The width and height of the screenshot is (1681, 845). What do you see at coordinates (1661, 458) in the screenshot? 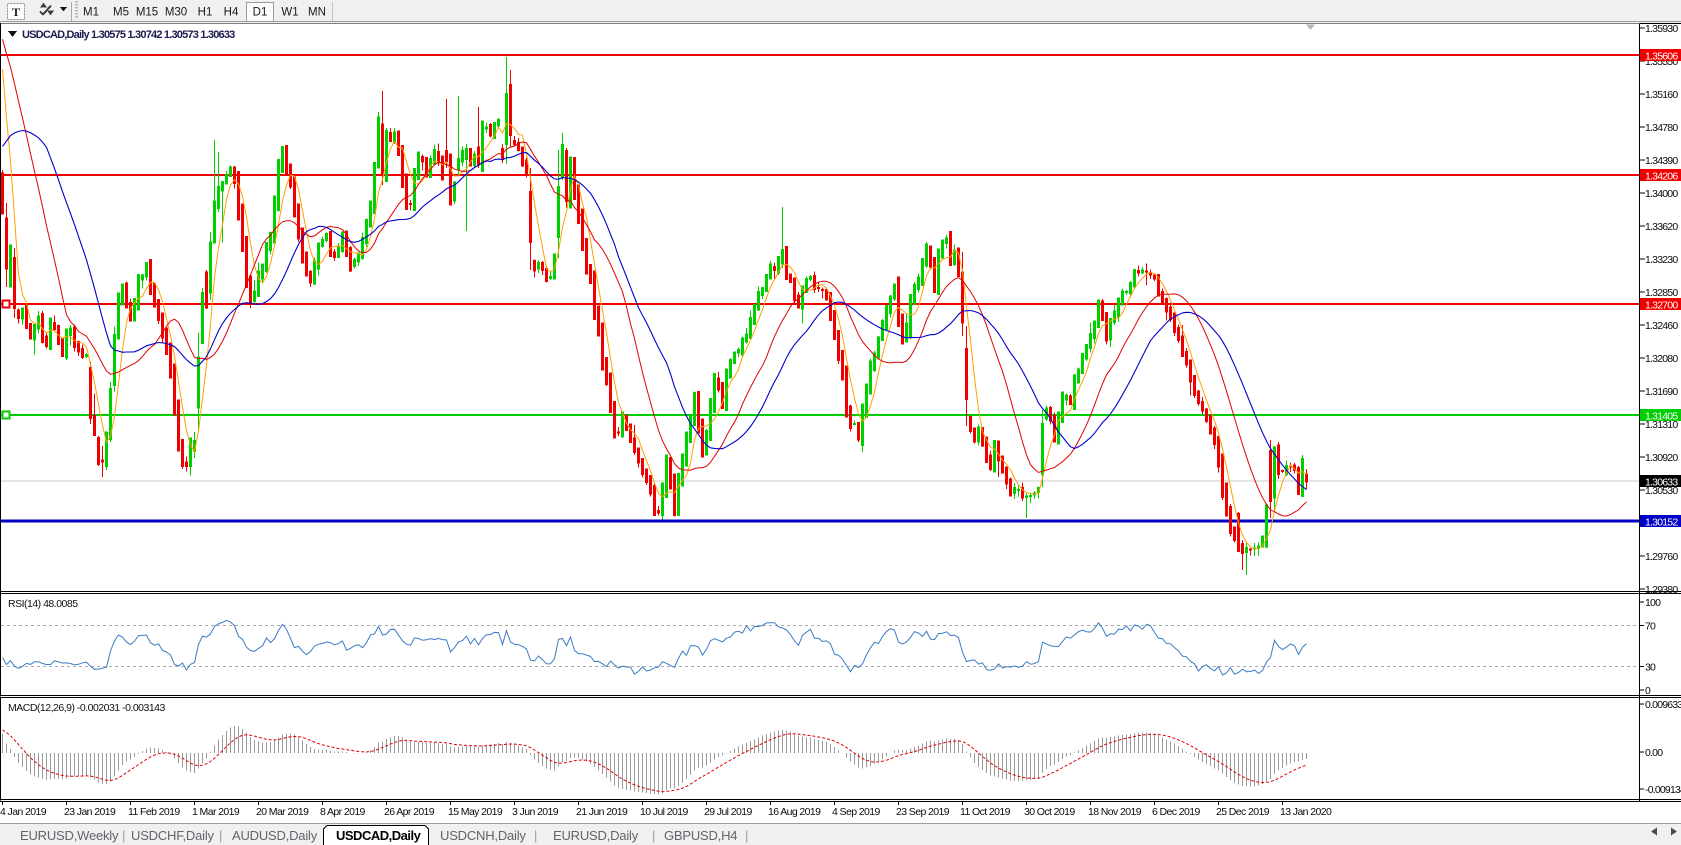
I see `svg-text: 1.30920` at bounding box center [1661, 458].